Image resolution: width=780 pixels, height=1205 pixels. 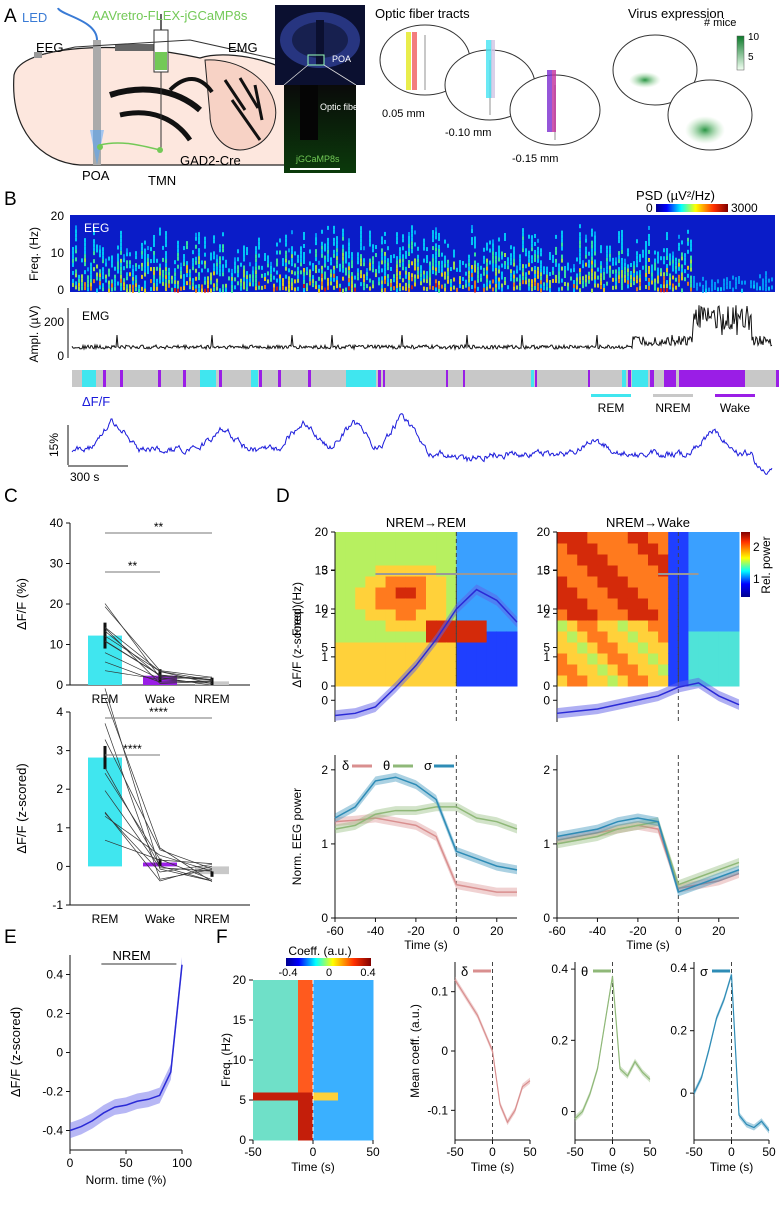 What do you see at coordinates (34, 254) in the screenshot?
I see `spec-freq-axis-label: Freq. (Hz)` at bounding box center [34, 254].